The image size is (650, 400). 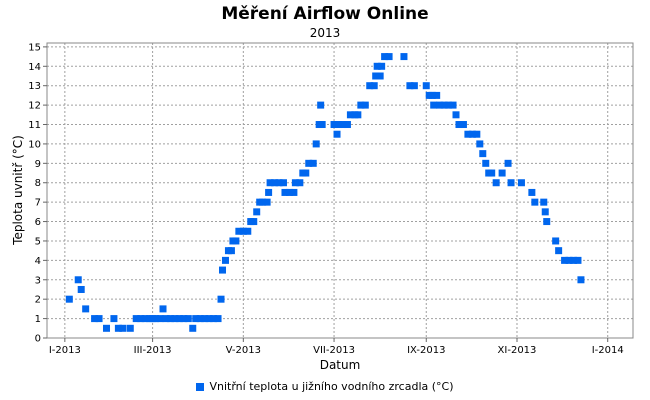 I want to click on y-tick-label: 1, so click(x=38, y=319).